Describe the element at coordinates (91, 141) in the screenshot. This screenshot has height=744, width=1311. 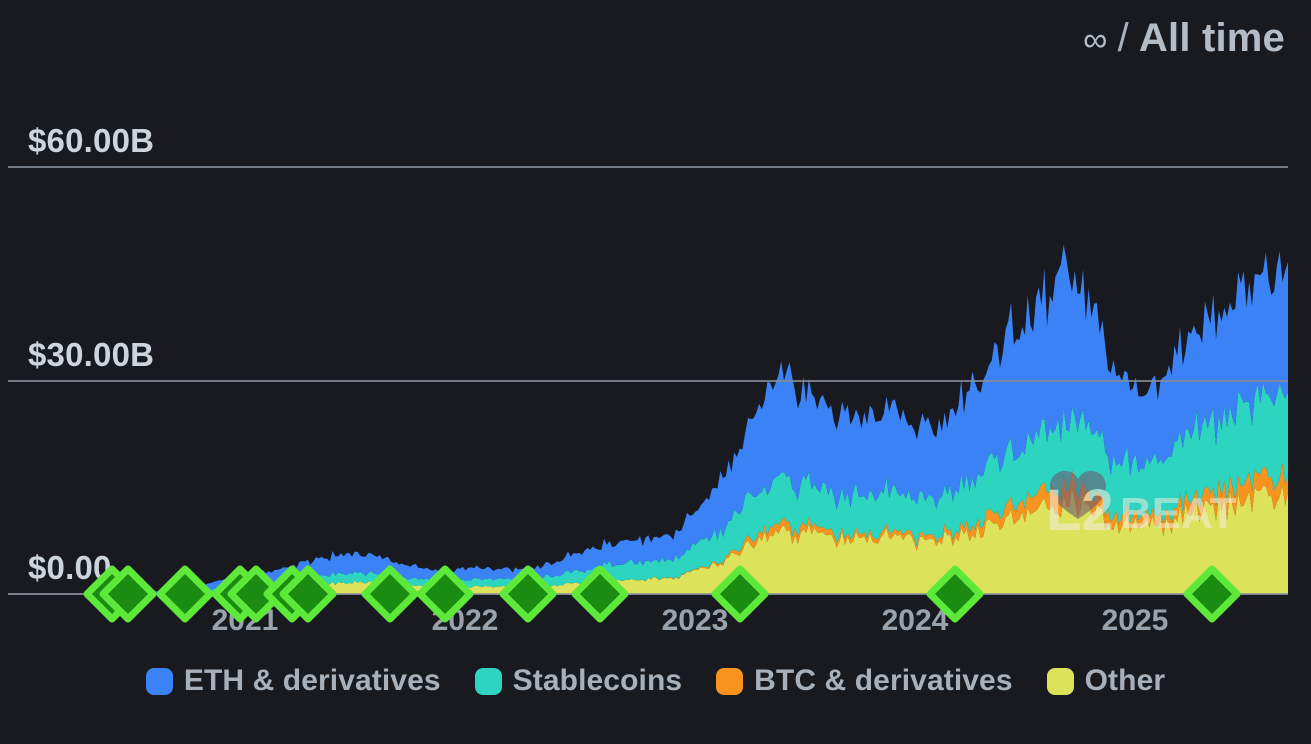
I see `y-axis-label-60b: $60.00B` at that location.